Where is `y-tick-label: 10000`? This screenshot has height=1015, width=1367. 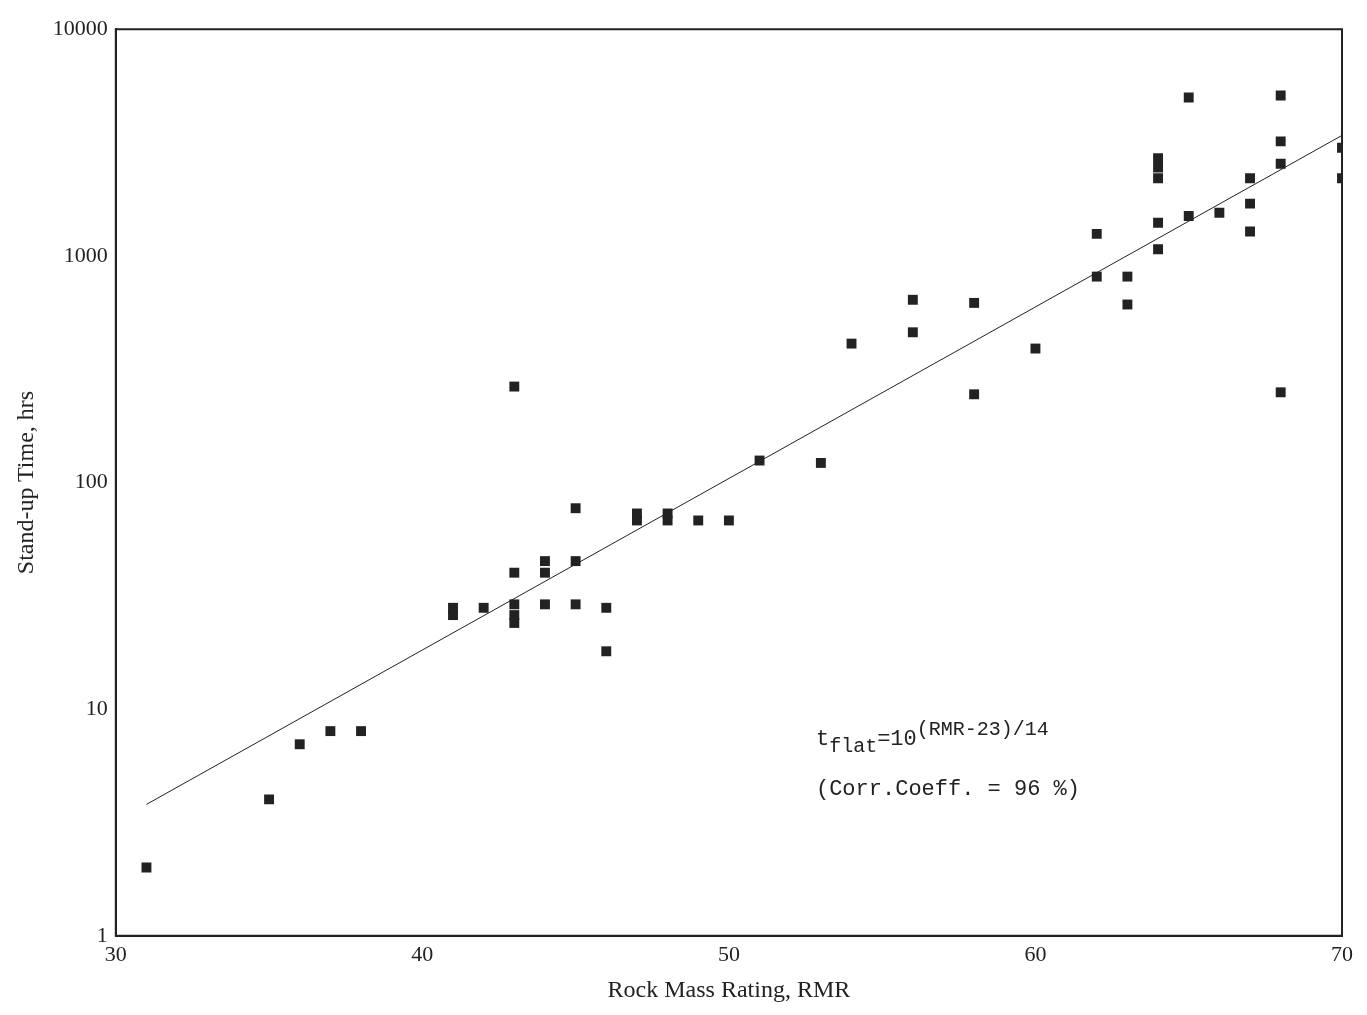
y-tick-label: 10000 is located at coordinates (80, 27).